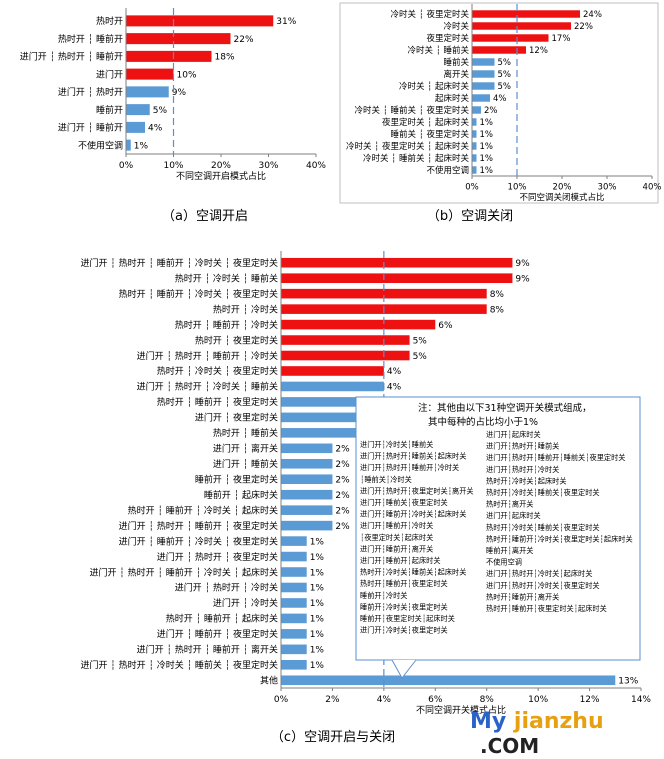 This screenshot has width=664, height=759. Describe the element at coordinates (241, 495) in the screenshot. I see `chart-c-category-label: 睡前开 ┆ 起床时关` at that location.